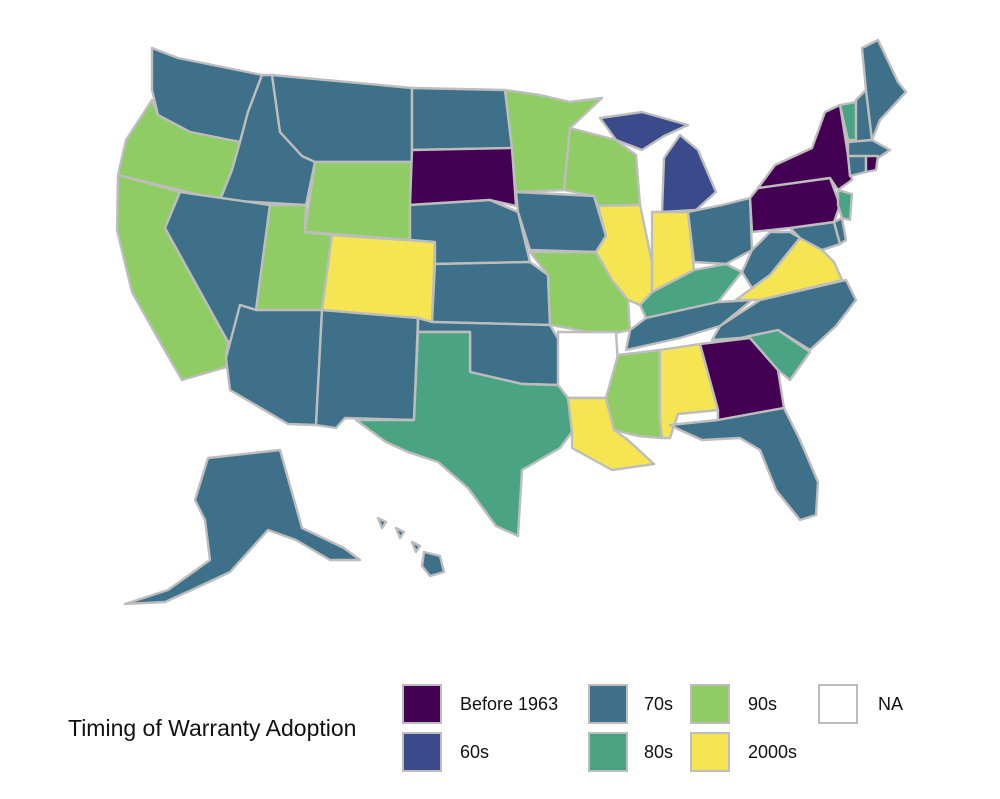 This screenshot has width=1000, height=799. I want to click on legend-swatch-na, so click(838, 704).